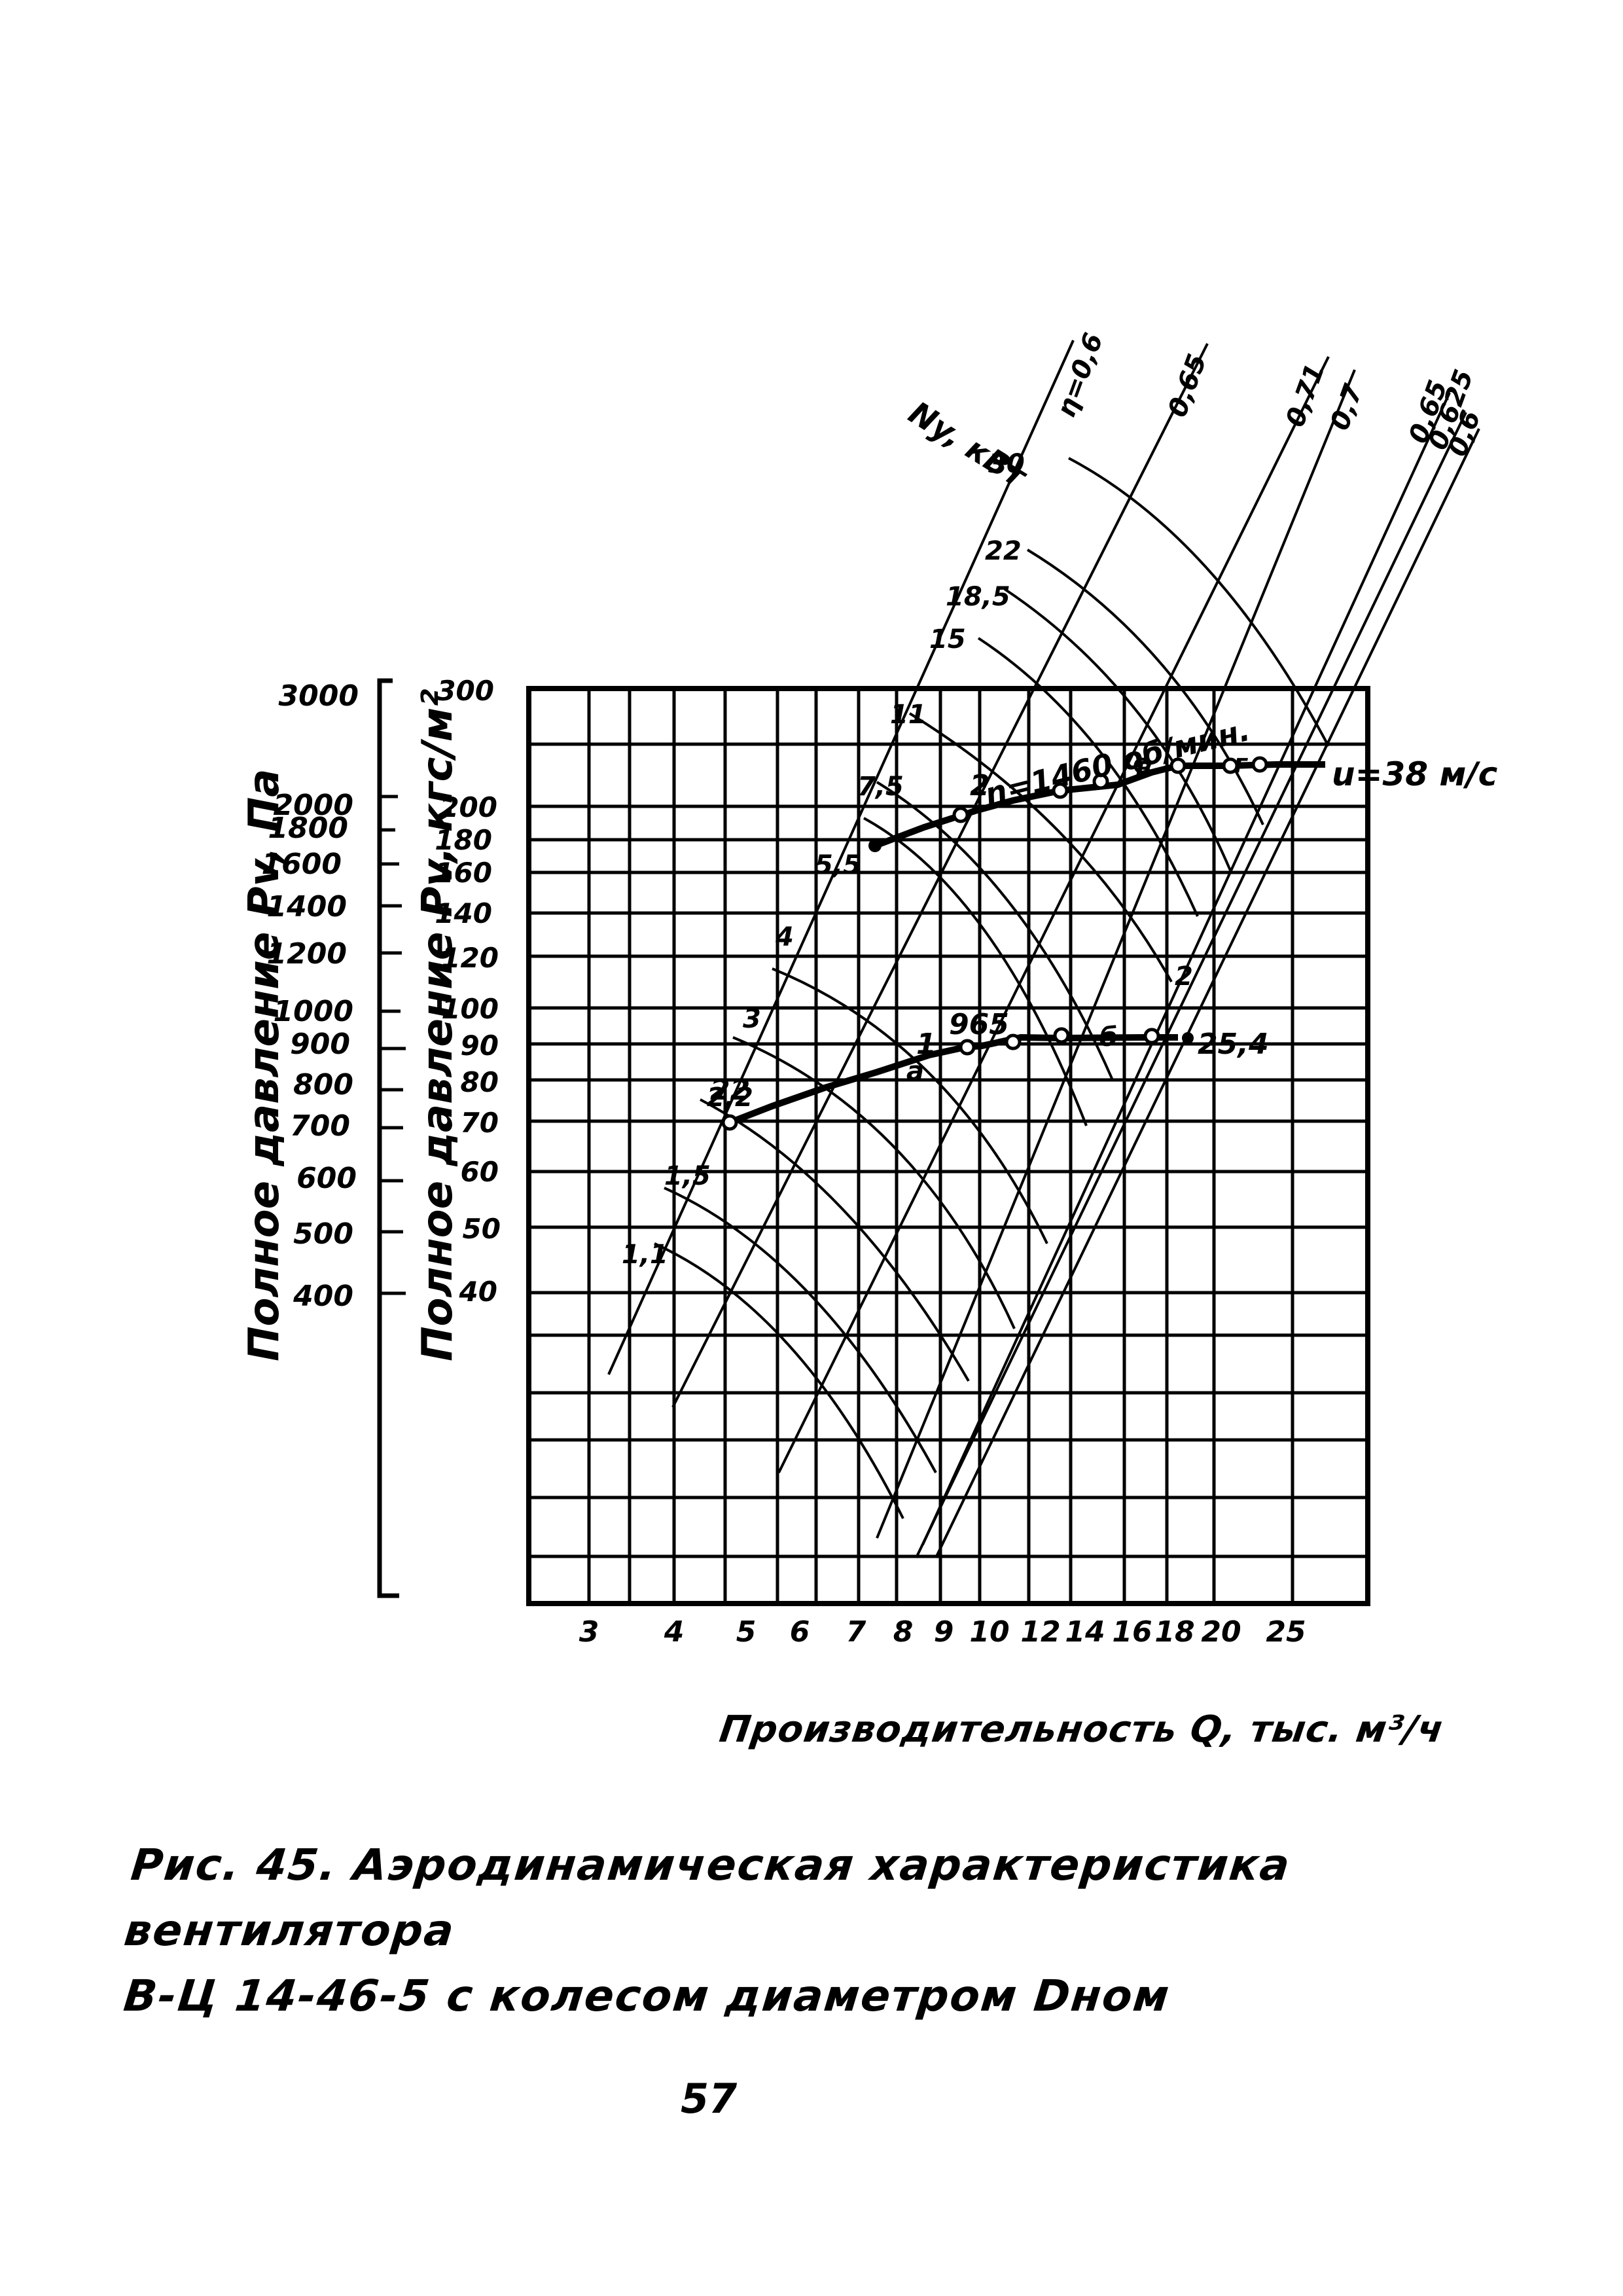 The height and width of the screenshot is (2296, 1623). What do you see at coordinates (747, 1632) in the screenshot?
I see `svg-text: 5` at bounding box center [747, 1632].